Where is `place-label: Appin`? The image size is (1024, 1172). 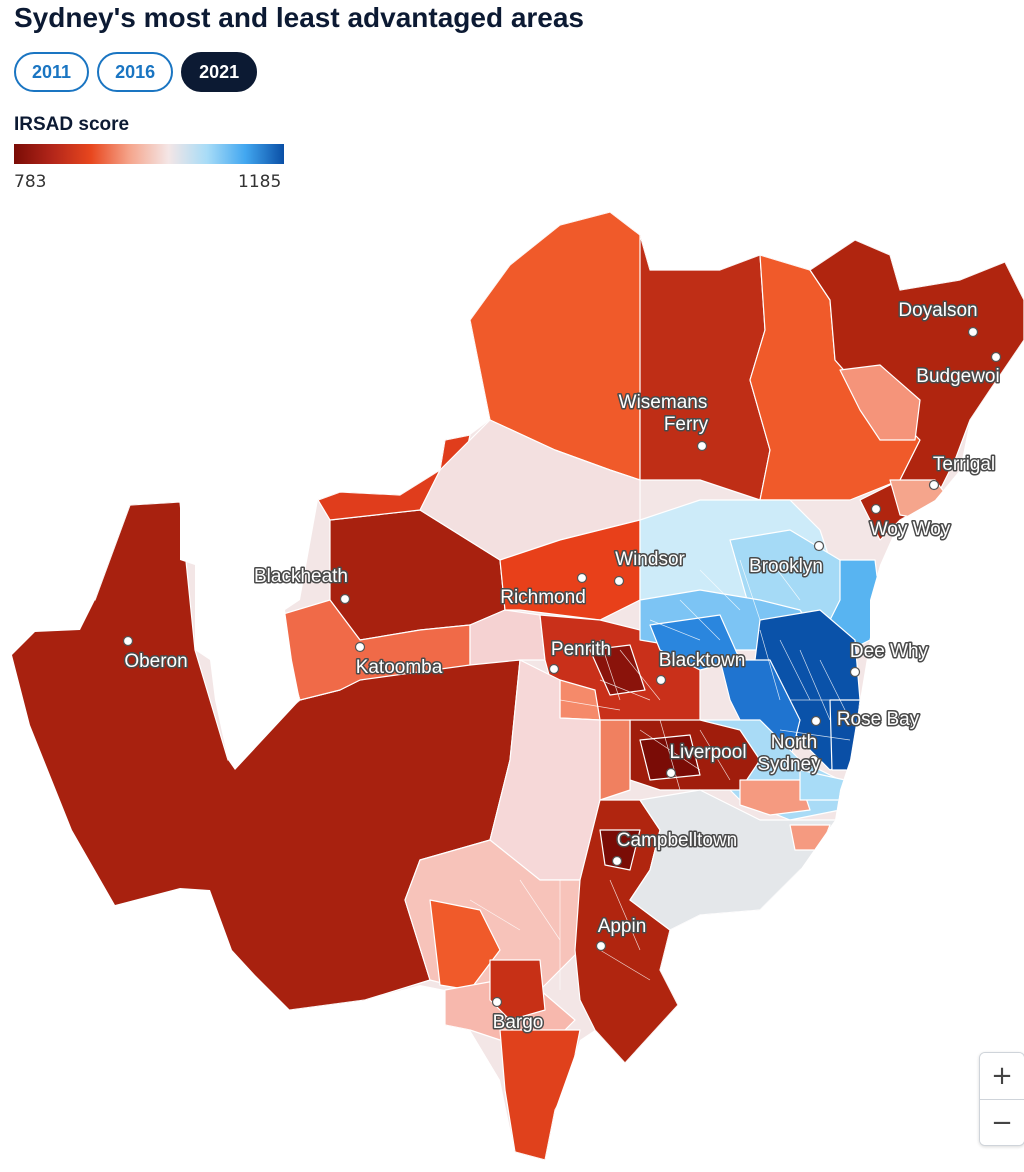 place-label: Appin is located at coordinates (622, 926).